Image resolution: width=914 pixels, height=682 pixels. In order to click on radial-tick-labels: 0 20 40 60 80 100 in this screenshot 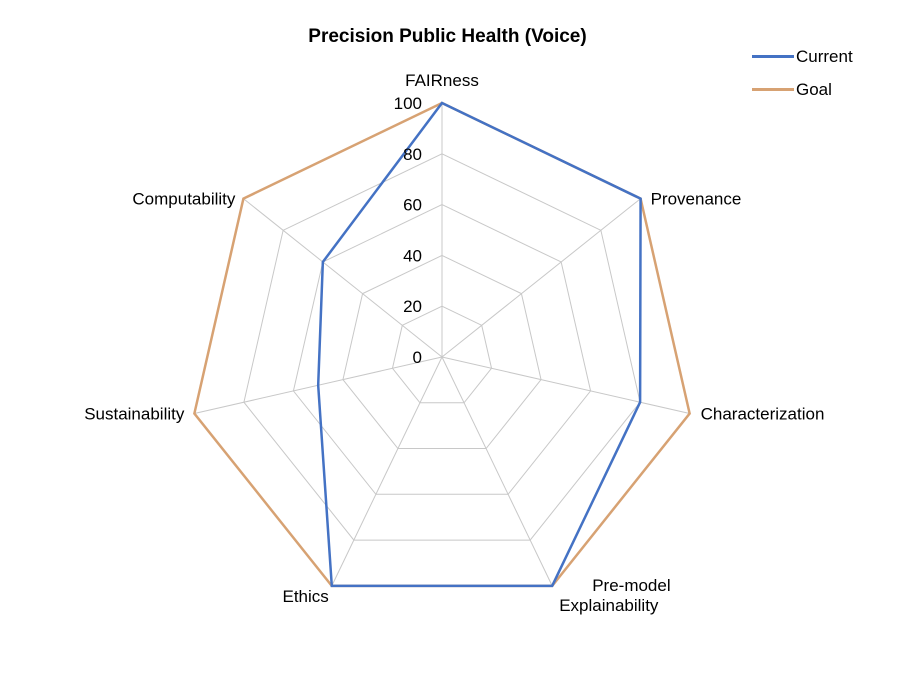, I will do `click(408, 230)`.